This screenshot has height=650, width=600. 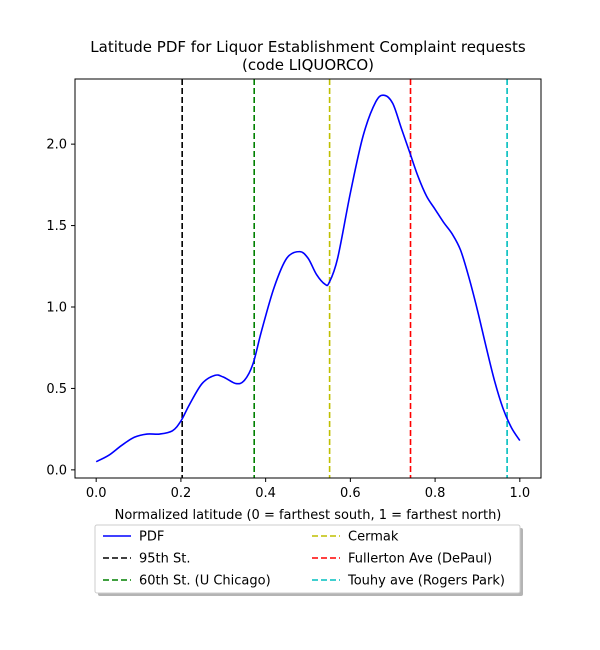 I want to click on x-tick-label: 0.8, so click(x=435, y=493).